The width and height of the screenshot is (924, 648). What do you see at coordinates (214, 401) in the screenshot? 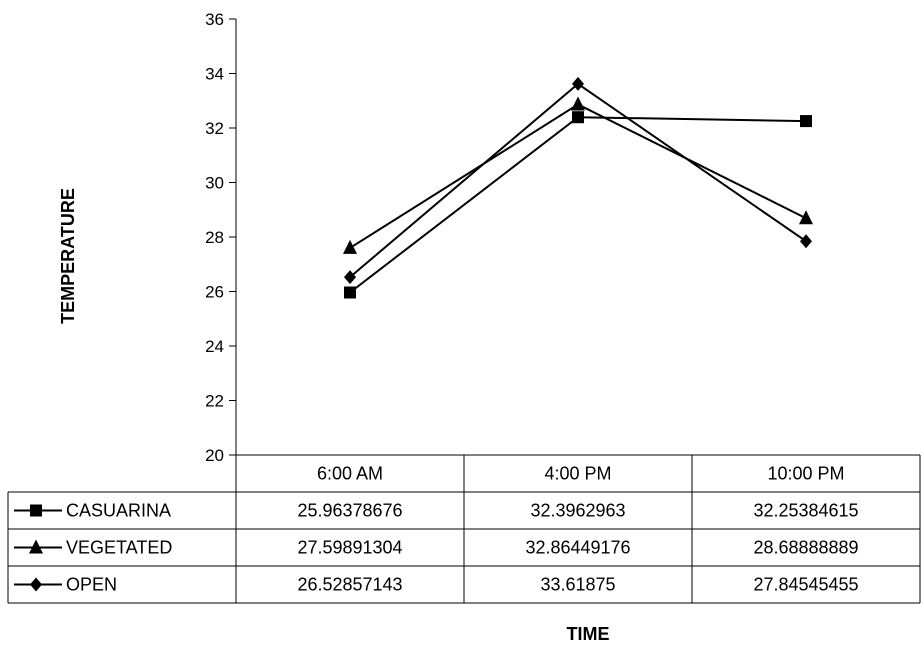
I see `y-tick-label: 22` at bounding box center [214, 401].